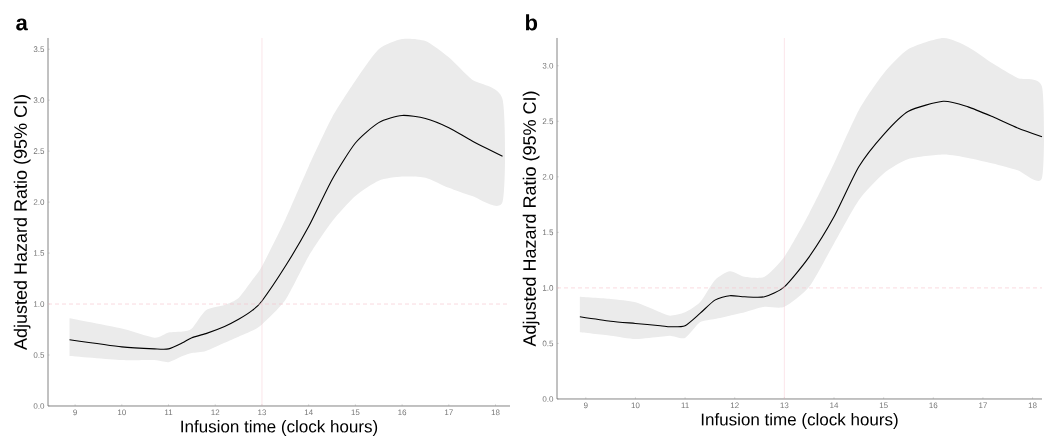 The height and width of the screenshot is (446, 1049). I want to click on chart-title: b, so click(531, 22).